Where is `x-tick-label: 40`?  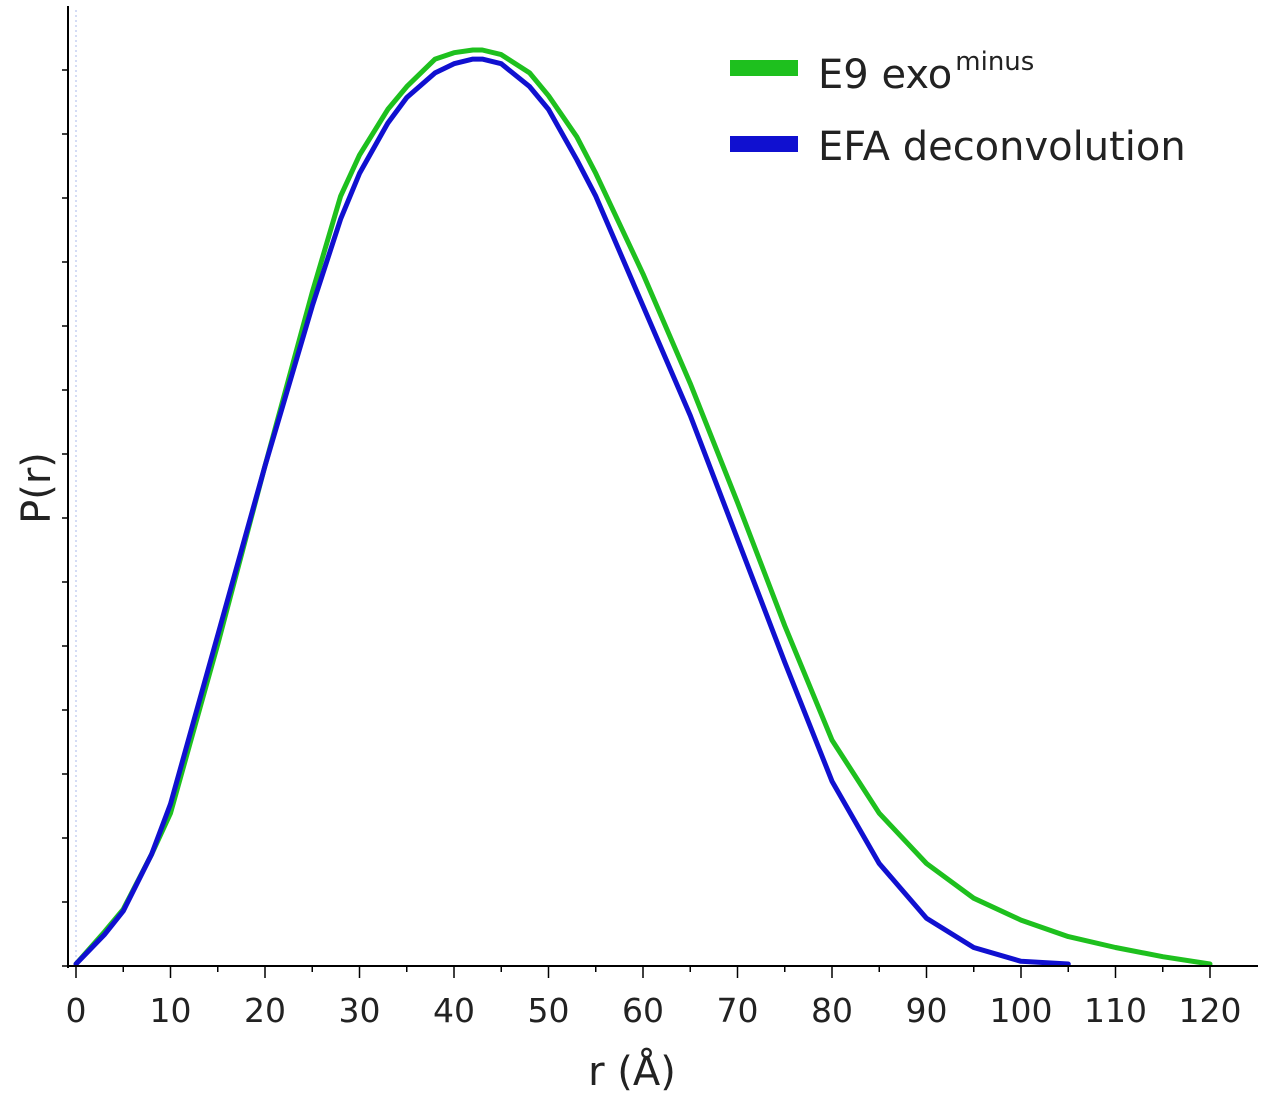 x-tick-label: 40 is located at coordinates (454, 1010).